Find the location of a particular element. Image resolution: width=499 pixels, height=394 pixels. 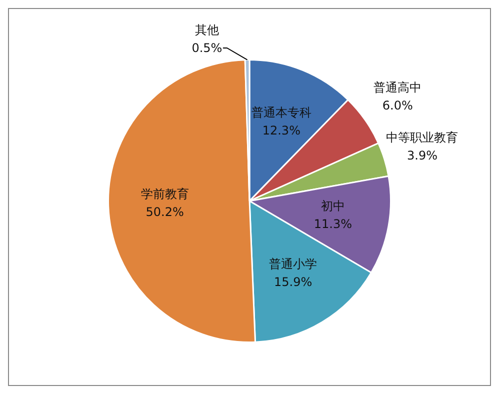

data-label: 15.9% is located at coordinates (293, 281).